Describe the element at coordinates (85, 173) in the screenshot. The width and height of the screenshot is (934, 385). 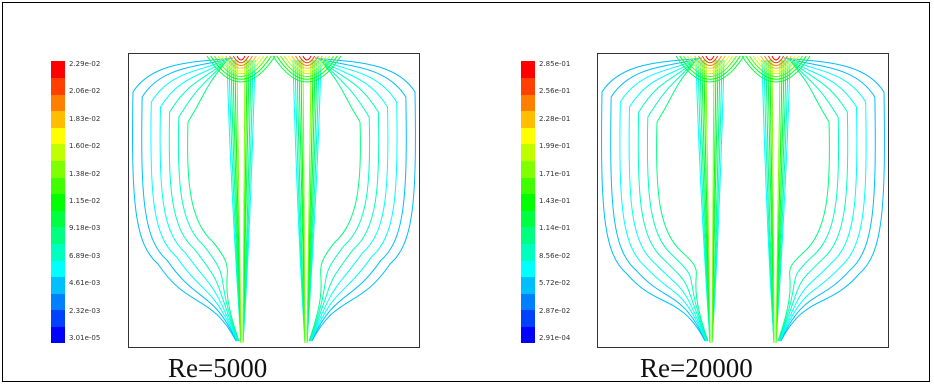
I see `colorbar-tick-label: 1.38e-02` at that location.